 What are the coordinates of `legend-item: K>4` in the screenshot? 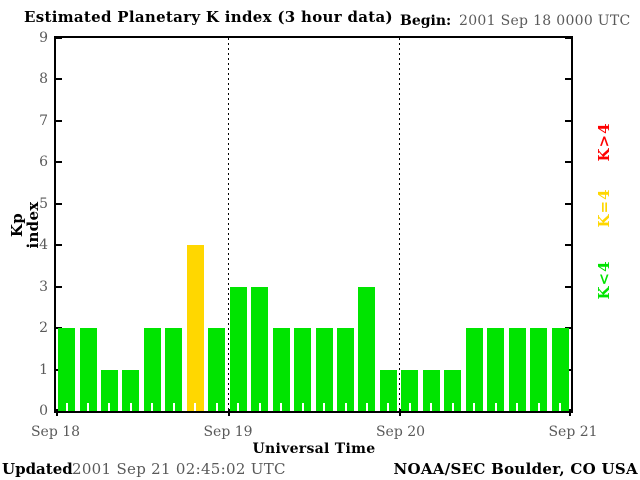 It's located at (604, 142).